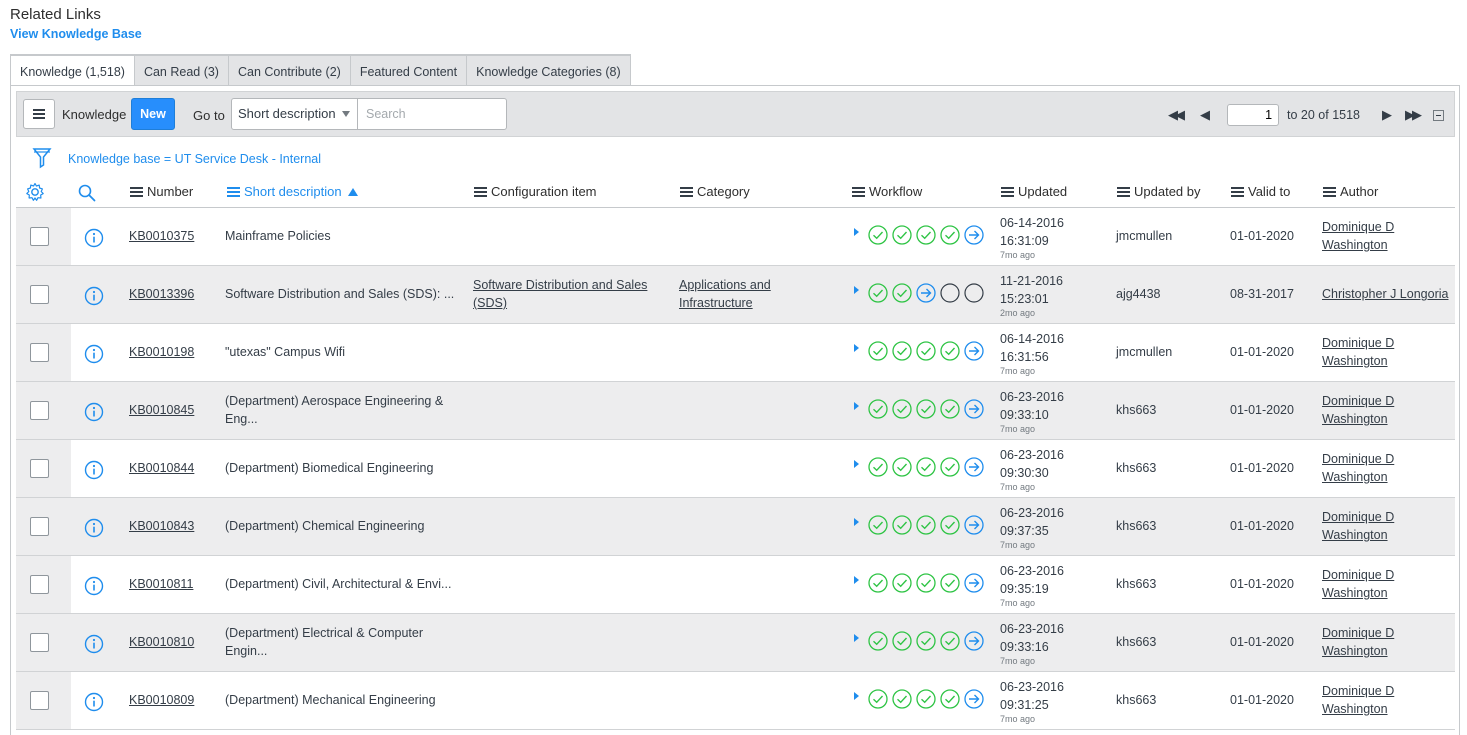  I want to click on tab-knowledge: Knowledge (1,518), so click(72, 70).